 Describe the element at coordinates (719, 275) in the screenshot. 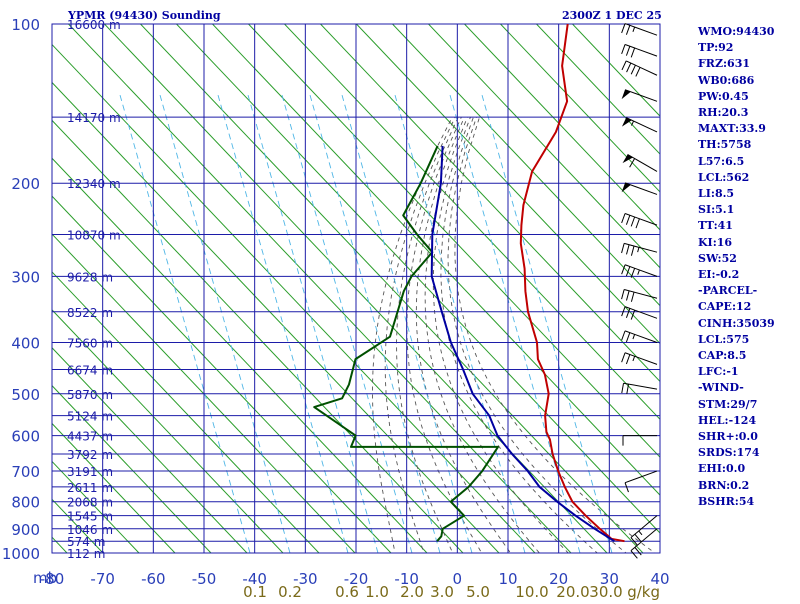

I see `index-item: EI:-0.2` at that location.